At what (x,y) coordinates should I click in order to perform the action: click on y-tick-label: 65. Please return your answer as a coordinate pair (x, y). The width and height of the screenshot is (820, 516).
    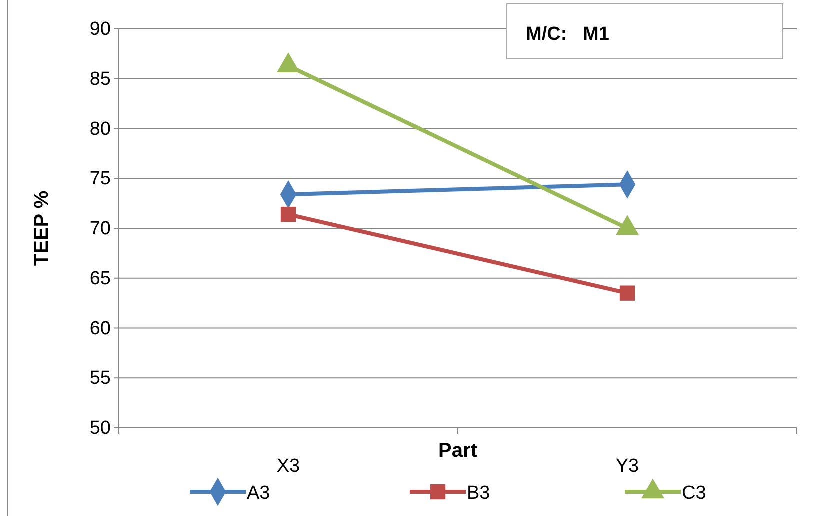
    Looking at the image, I should click on (100, 279).